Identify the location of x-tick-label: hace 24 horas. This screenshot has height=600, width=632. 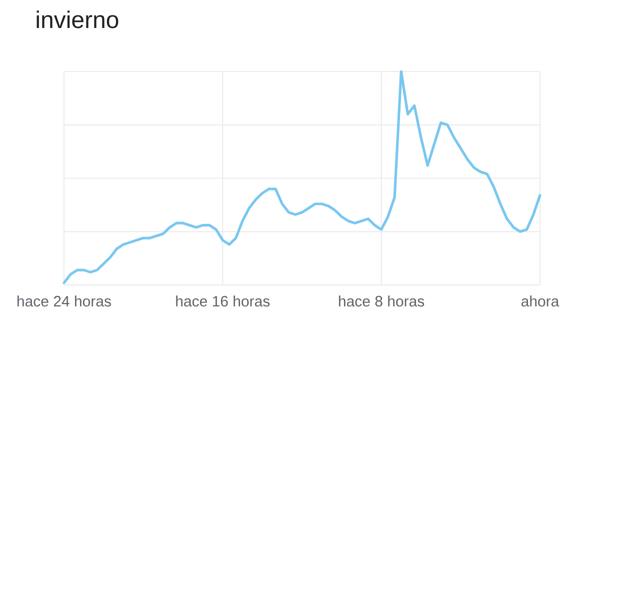
(64, 301).